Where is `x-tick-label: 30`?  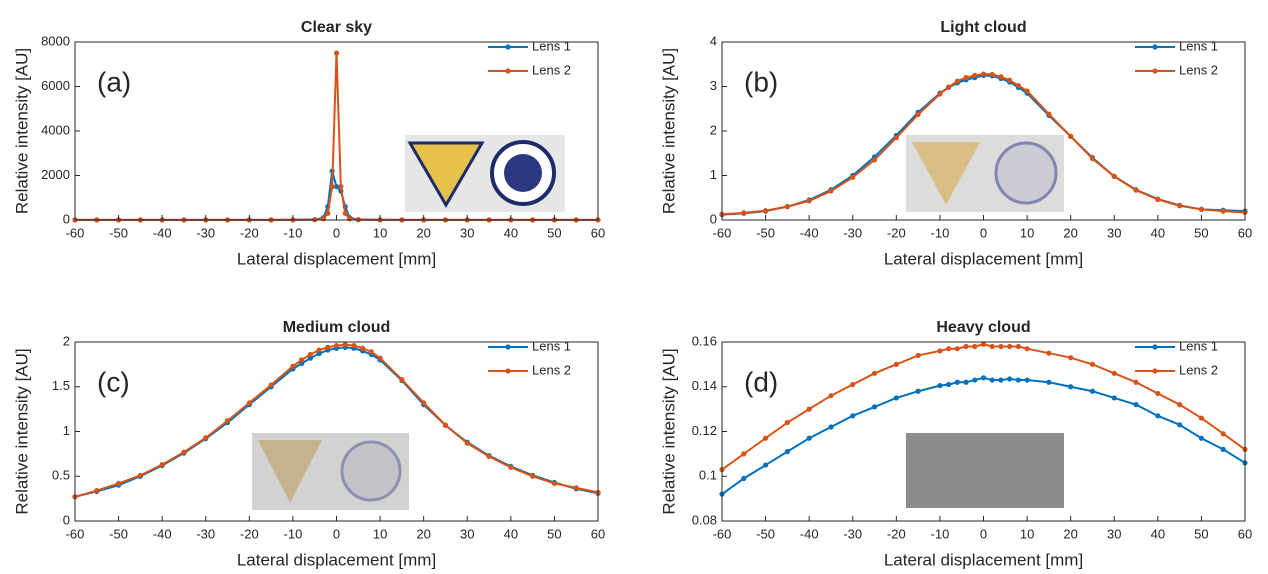
x-tick-label: 30 is located at coordinates (1114, 533).